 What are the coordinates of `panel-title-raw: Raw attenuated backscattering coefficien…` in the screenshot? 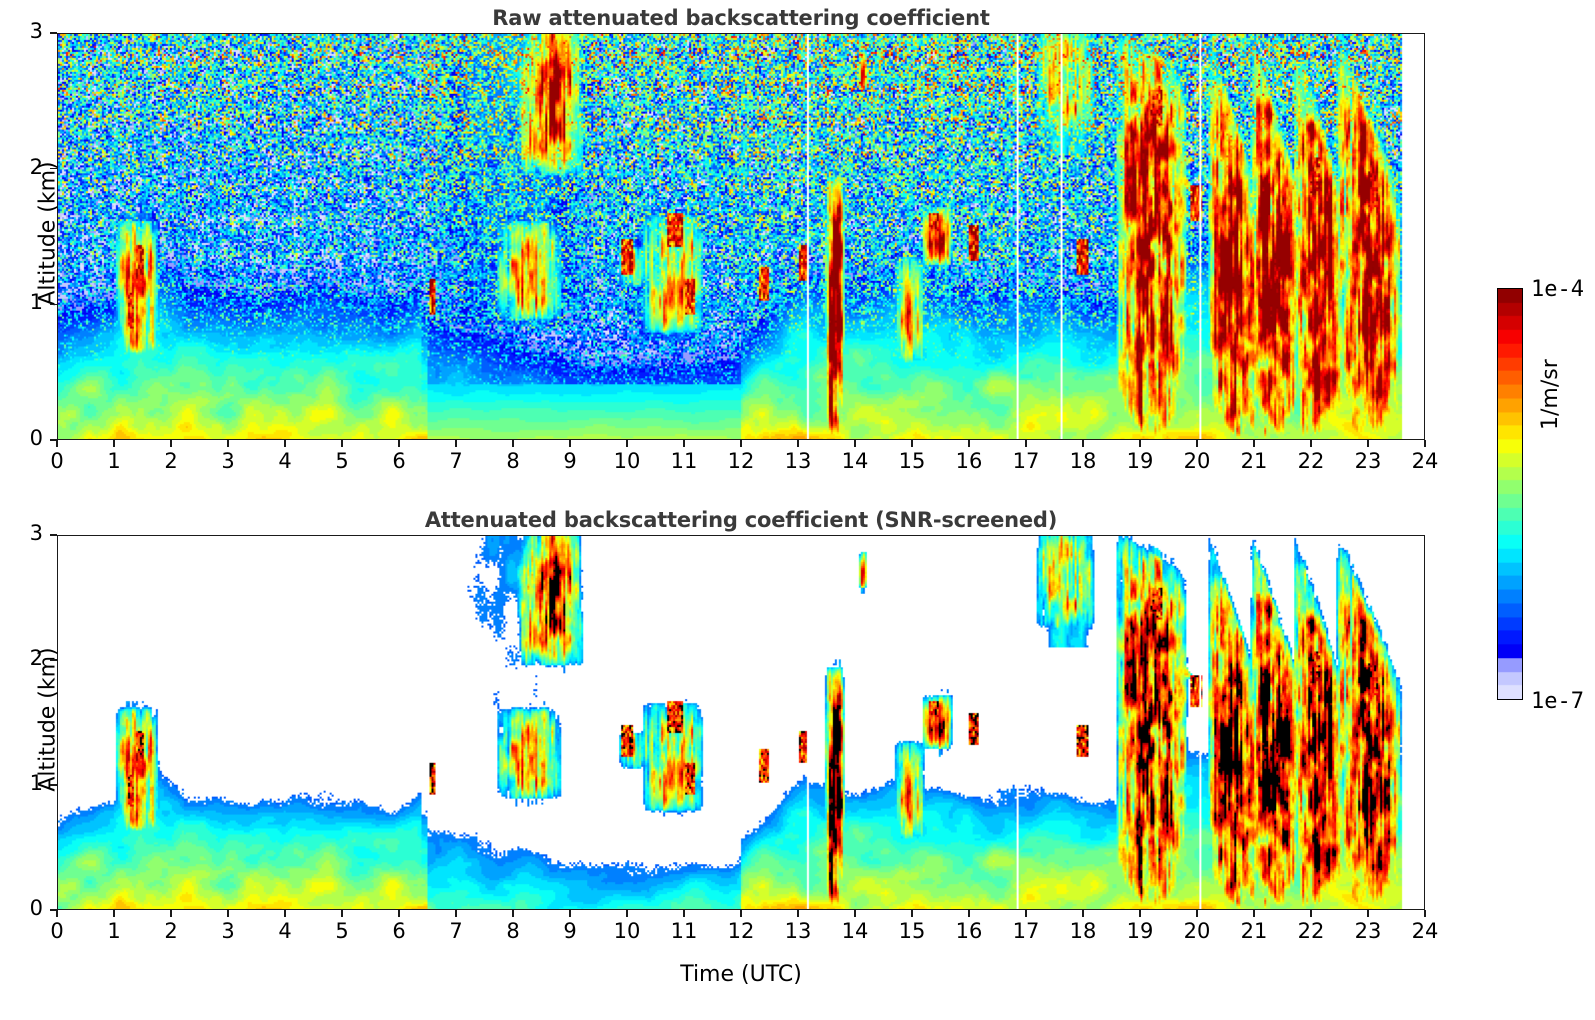 It's located at (741, 18).